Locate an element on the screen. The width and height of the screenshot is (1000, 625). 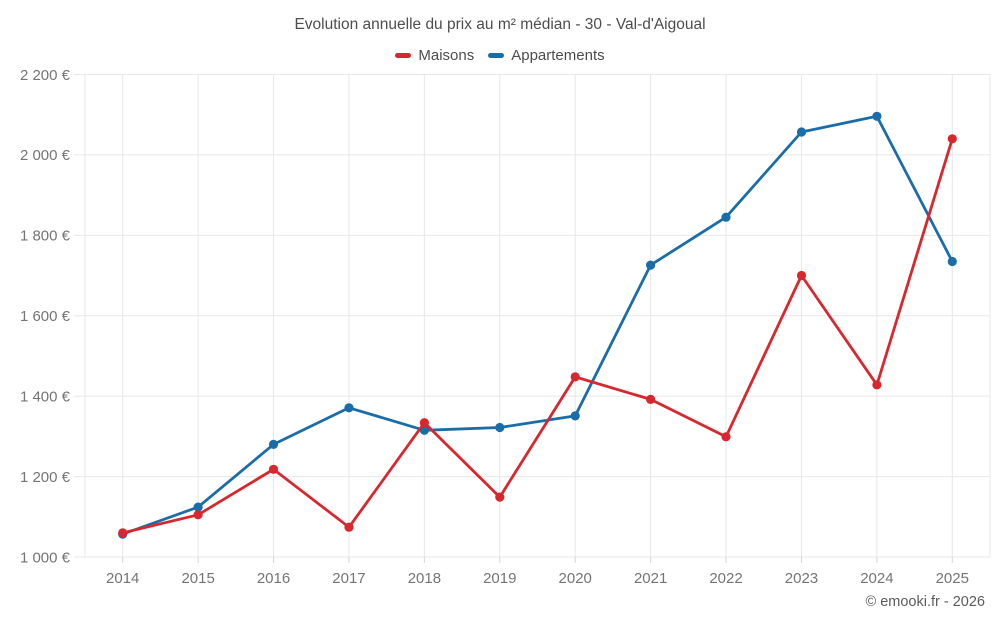
appartements-point-2022 is located at coordinates (726, 217).